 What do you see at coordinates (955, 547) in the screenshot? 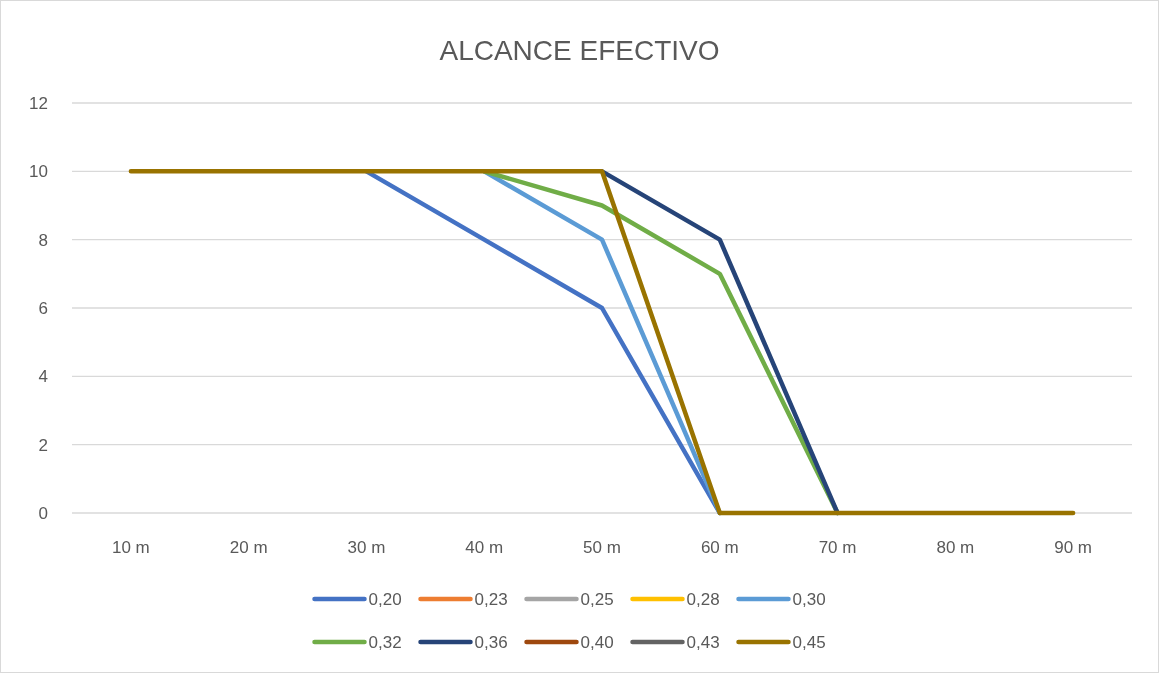
I see `x-tick-label: 80 m` at bounding box center [955, 547].